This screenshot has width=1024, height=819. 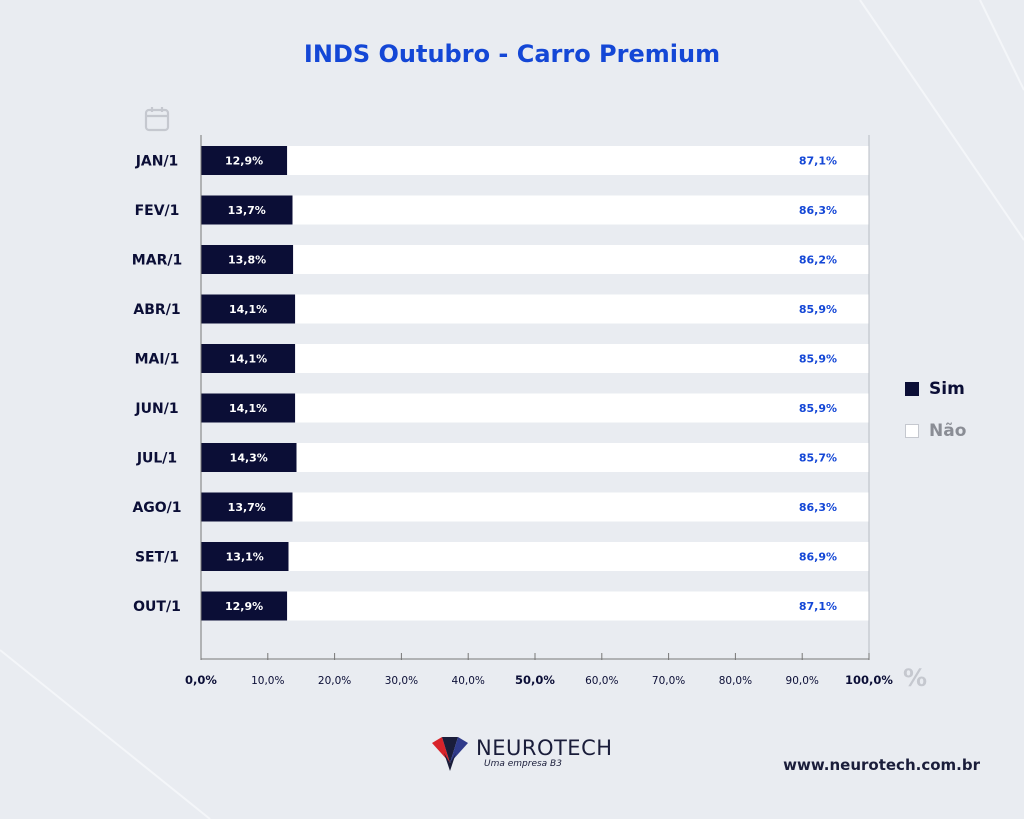 I want to click on category-label: MAI/1, so click(x=157, y=360).